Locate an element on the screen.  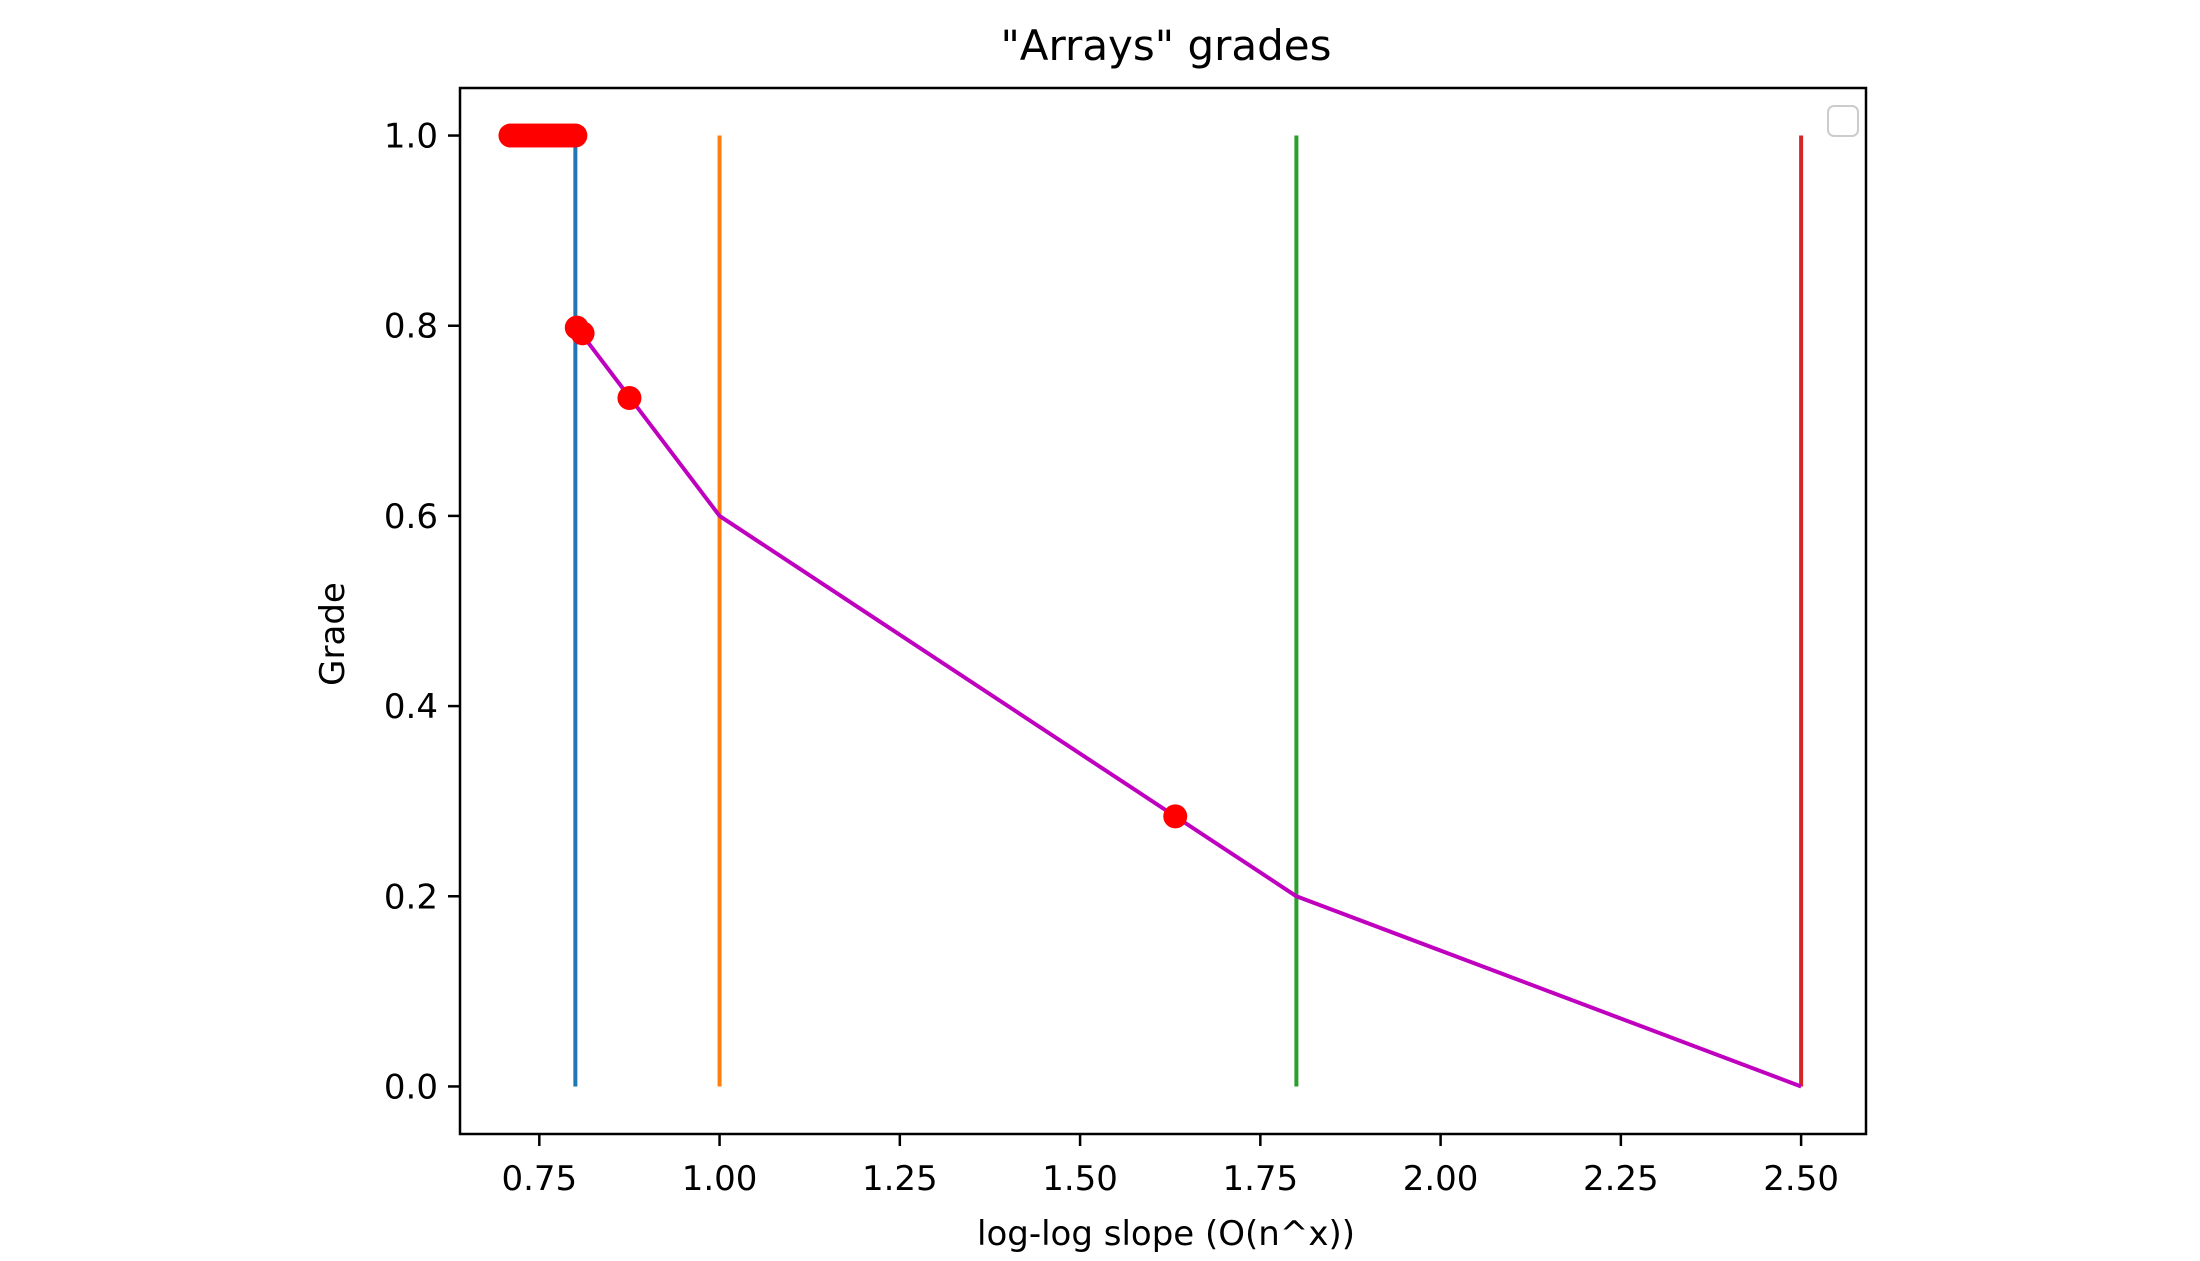
x-tick-label: 1.50 is located at coordinates (1080, 1179).